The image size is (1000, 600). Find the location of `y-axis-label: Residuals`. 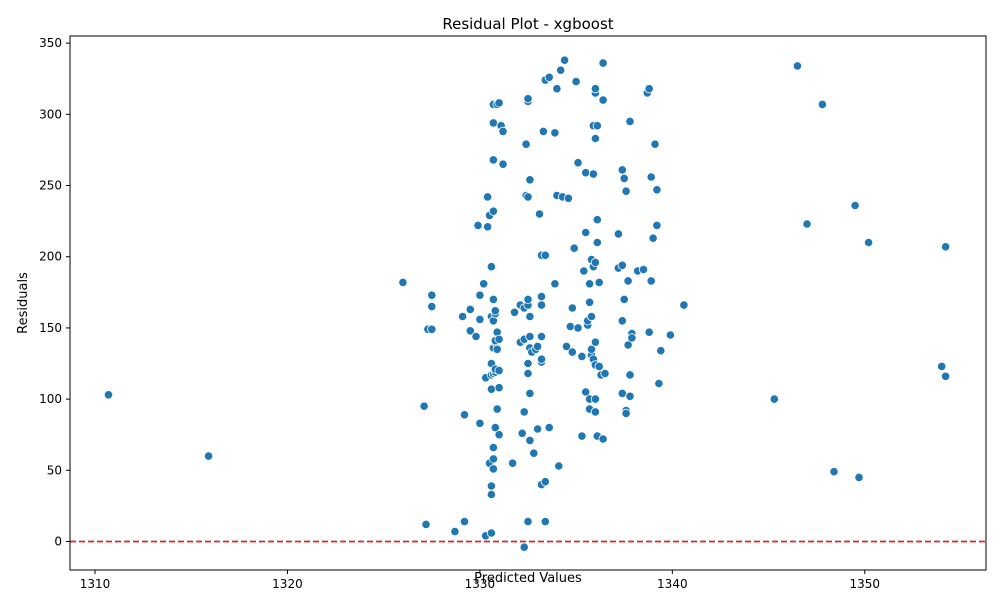

y-axis-label: Residuals is located at coordinates (23, 303).